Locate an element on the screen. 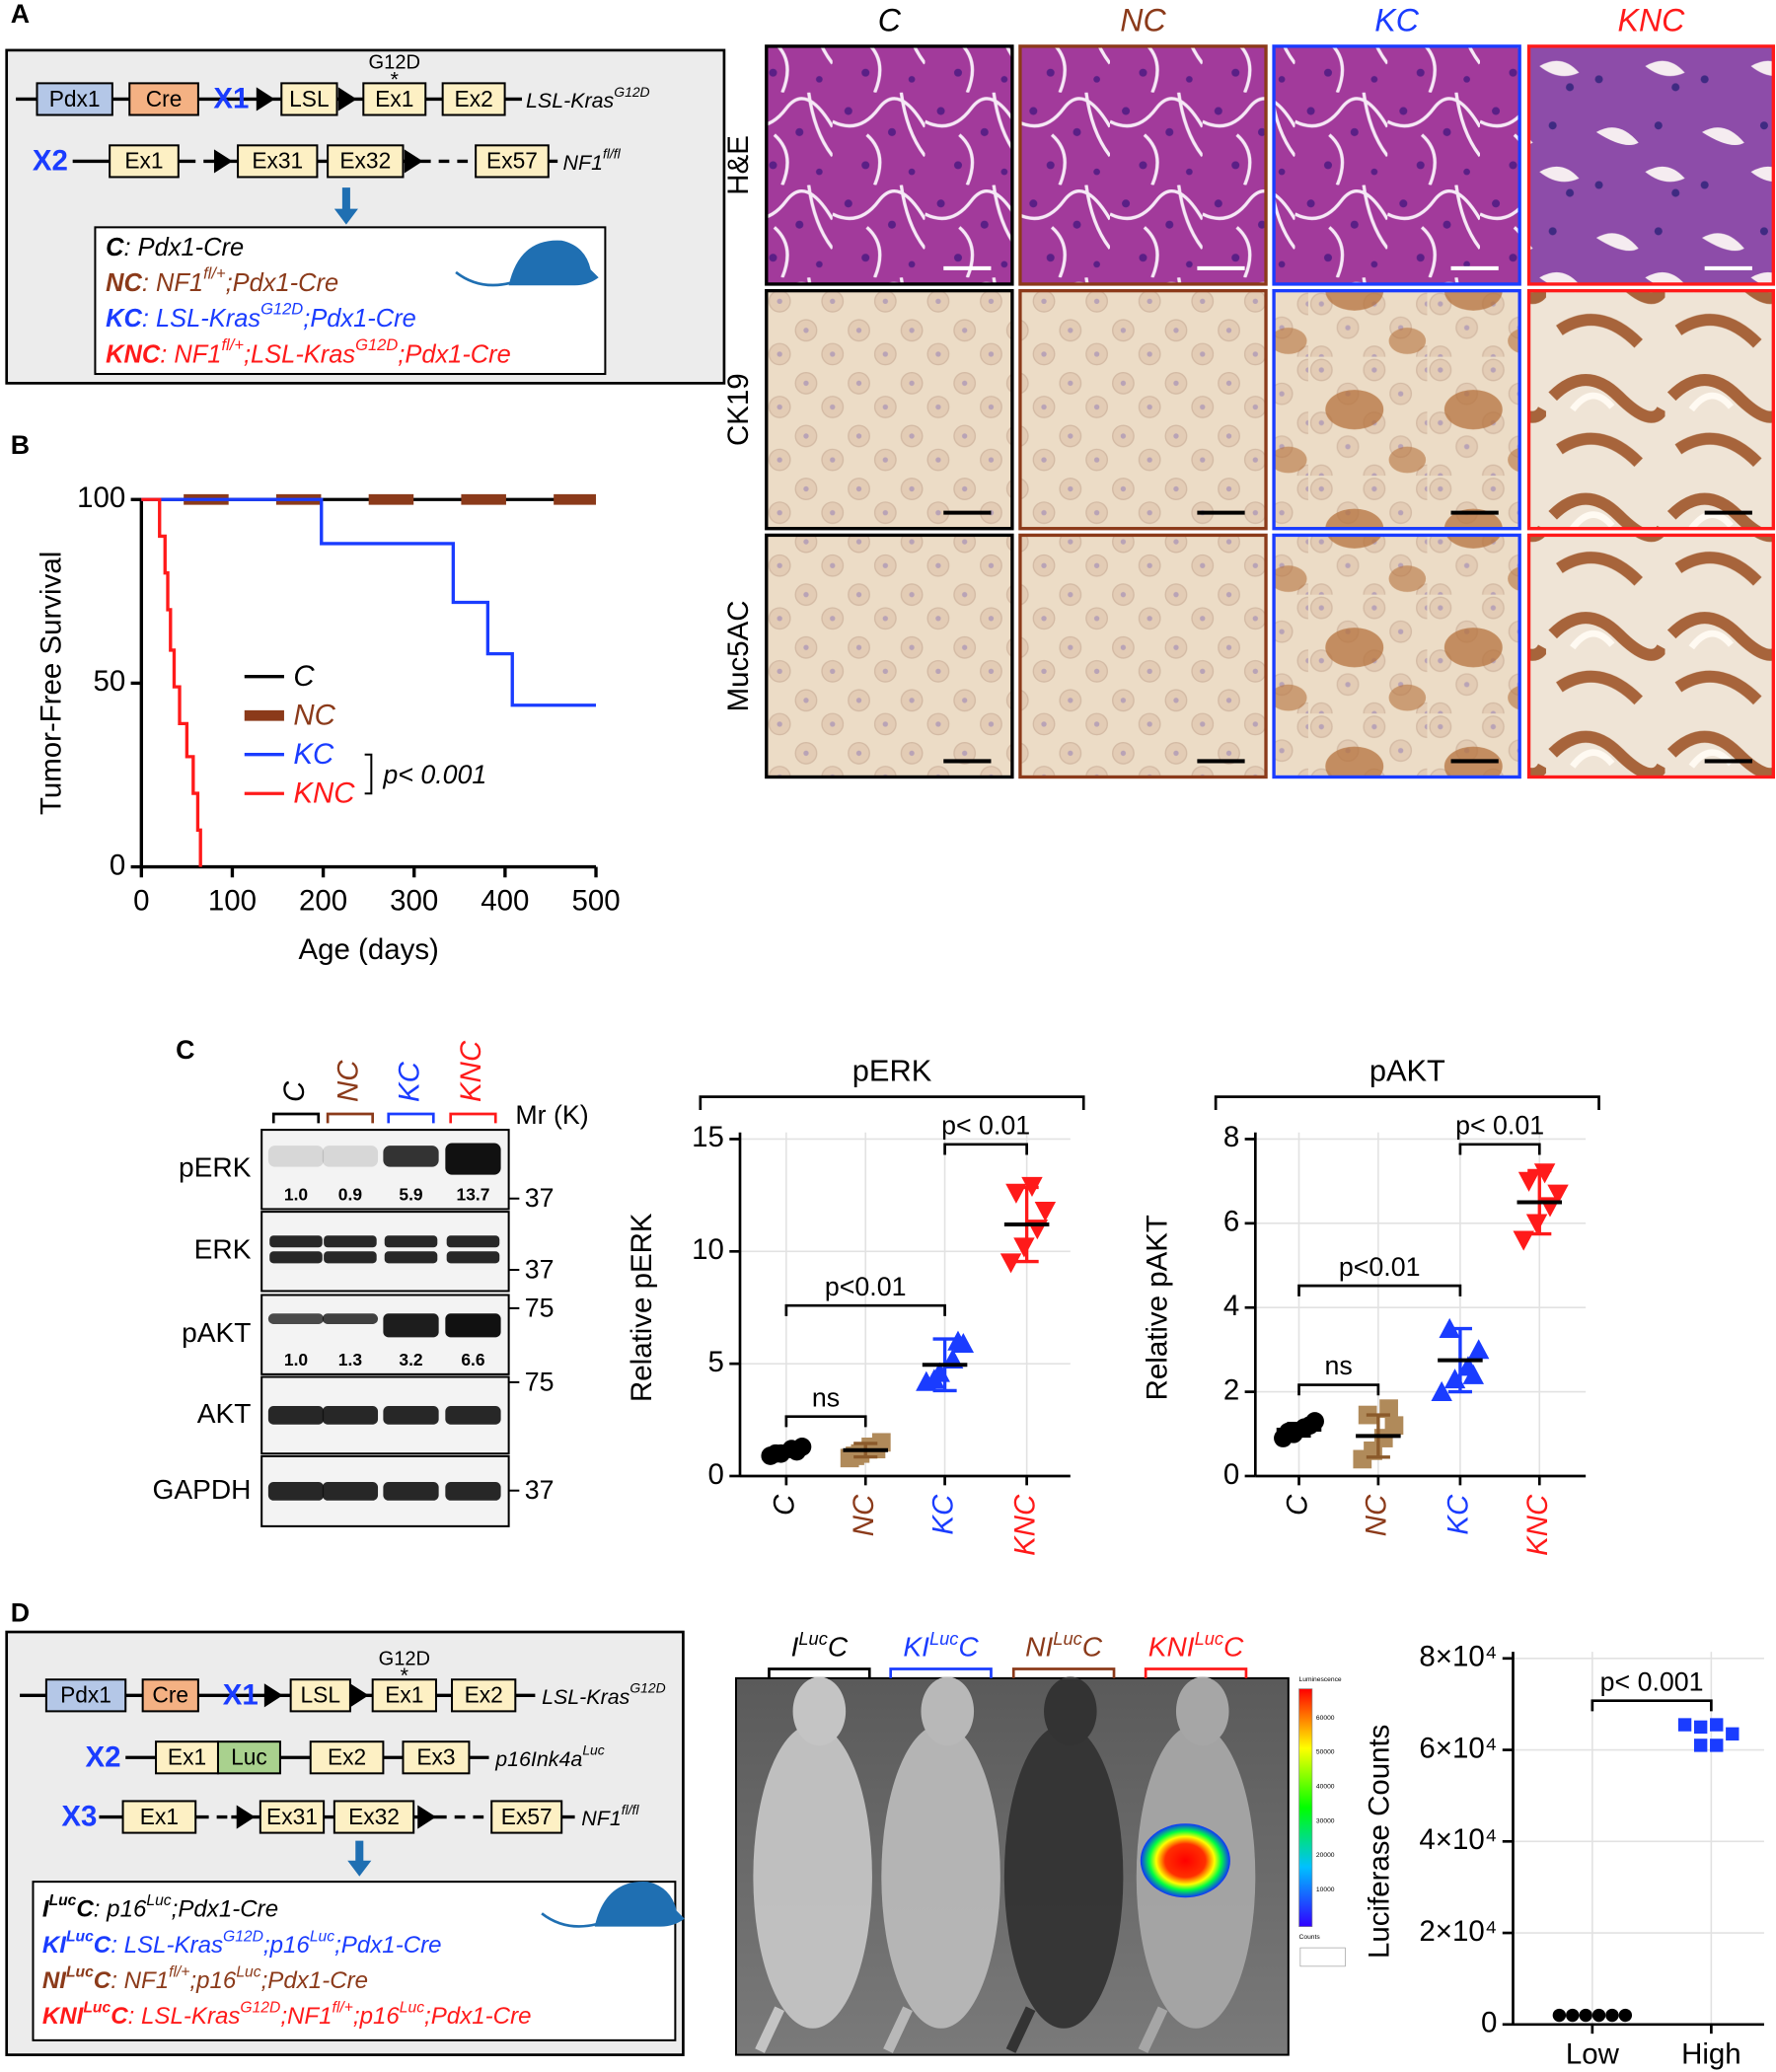  row-label: CK19 is located at coordinates (739, 410).